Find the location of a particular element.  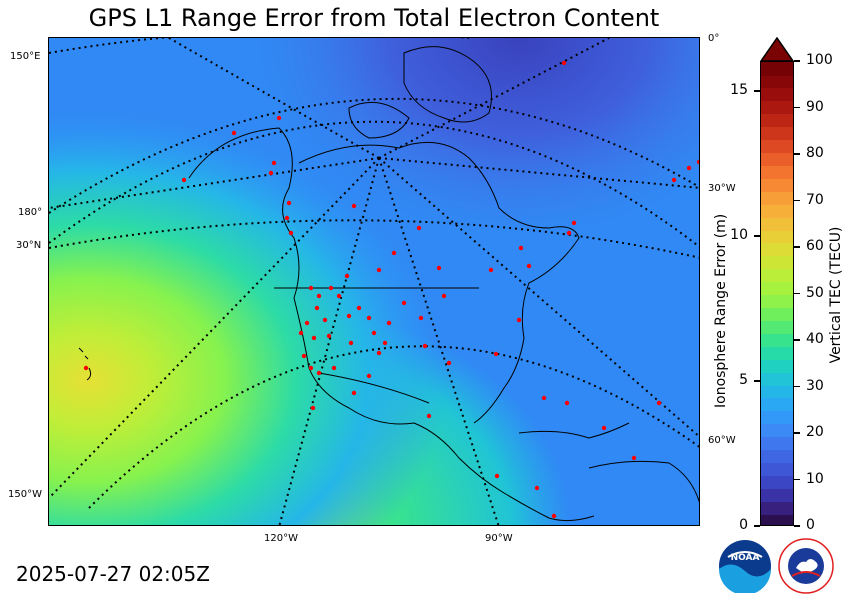

colorbar-extend-arrow is located at coordinates (777, 49).